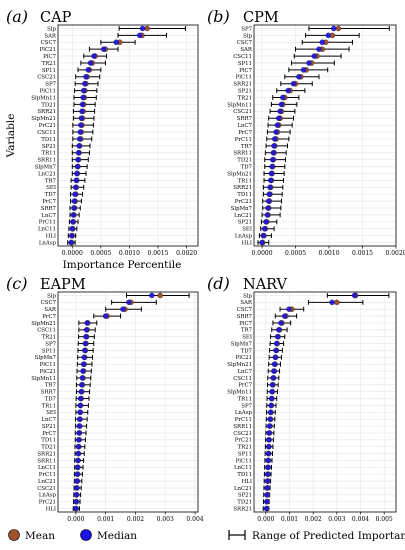 This screenshot has width=405, height=550. I want to click on variable-label: PlC11, so click(48, 92).